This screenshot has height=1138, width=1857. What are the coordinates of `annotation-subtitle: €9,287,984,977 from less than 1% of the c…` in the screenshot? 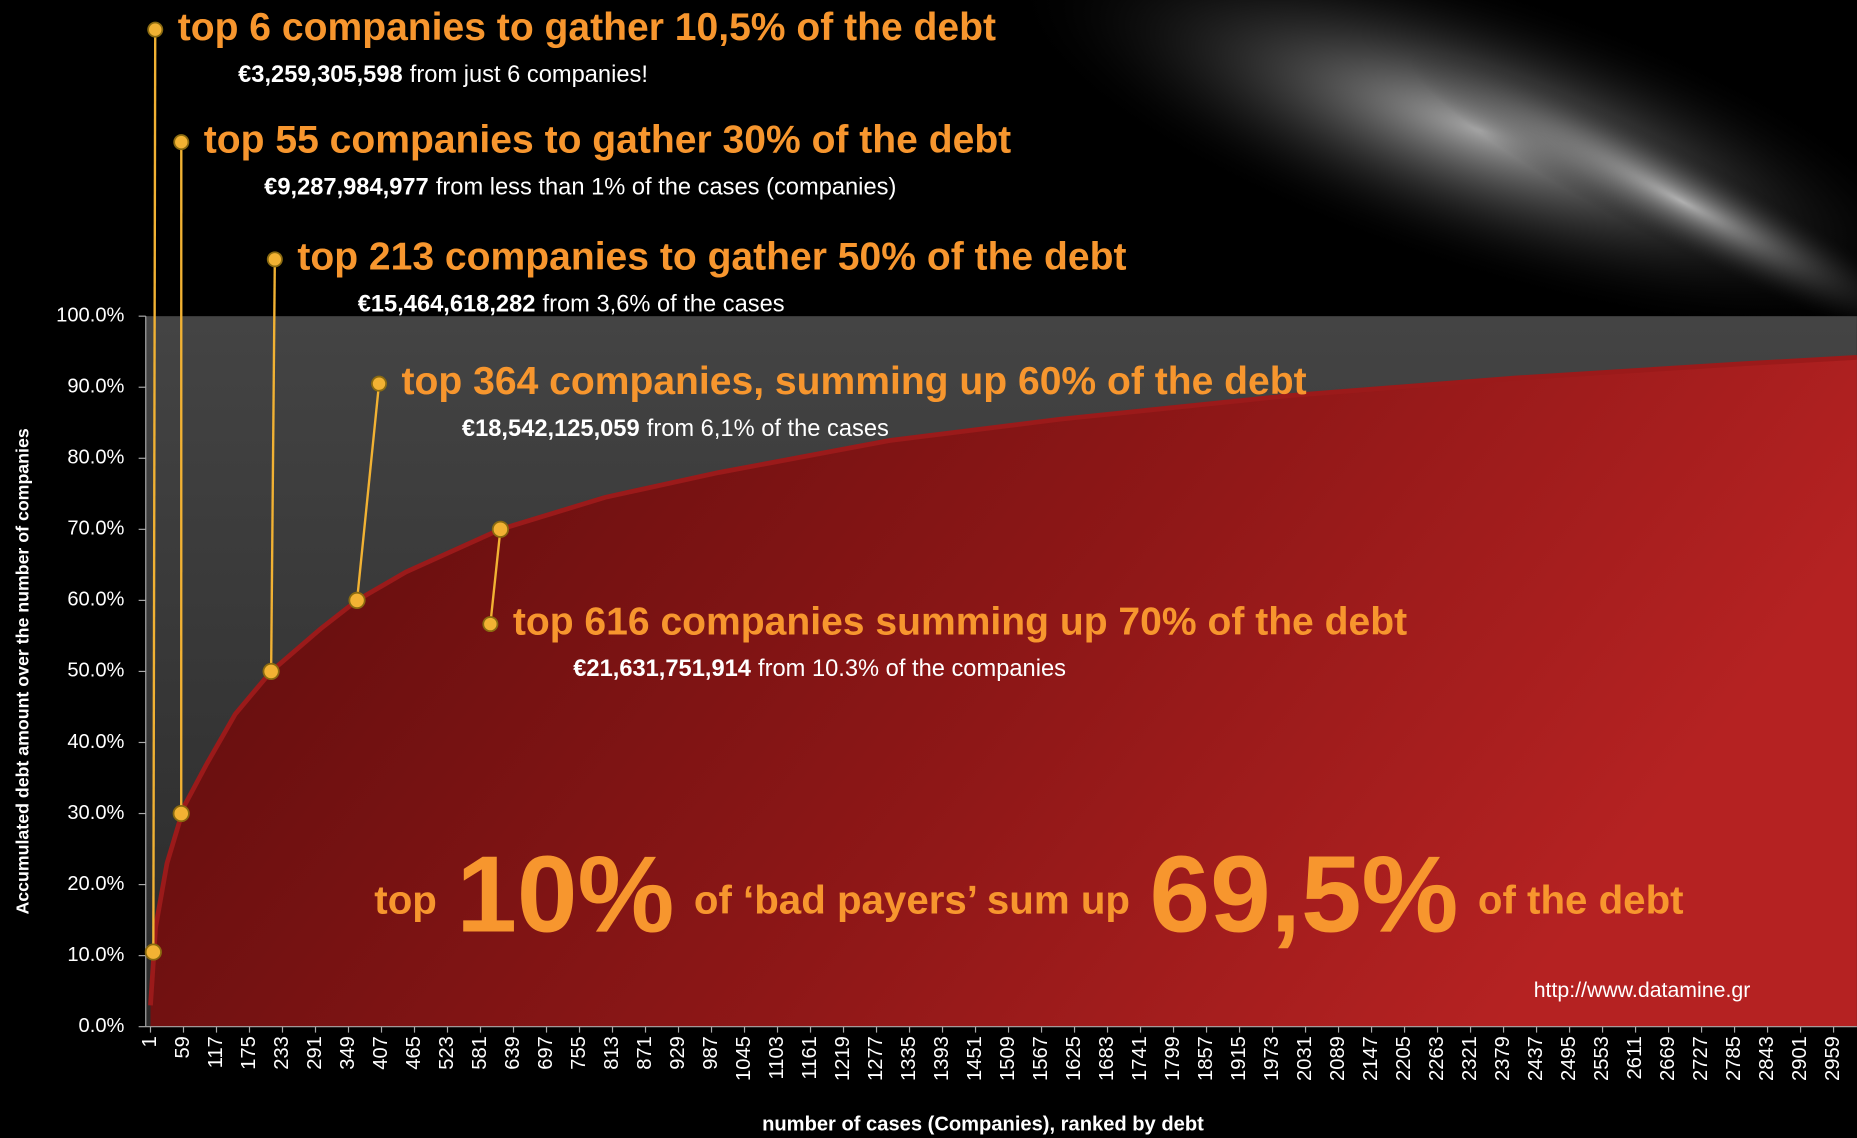 It's located at (580, 188).